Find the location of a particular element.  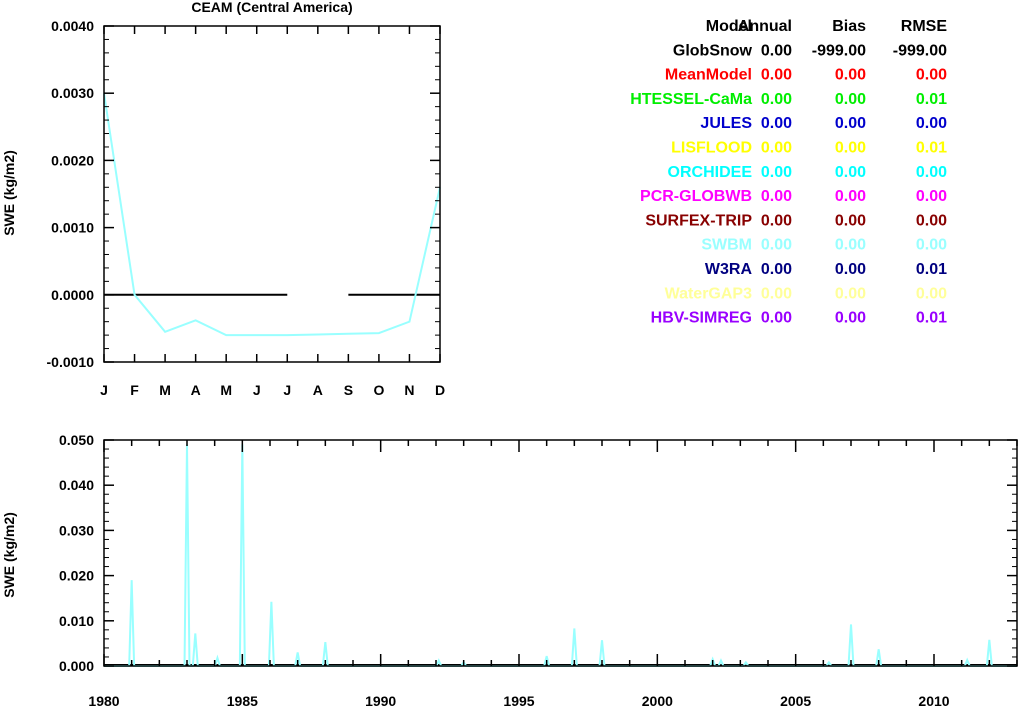

legend-bias: -999.00 is located at coordinates (839, 50).